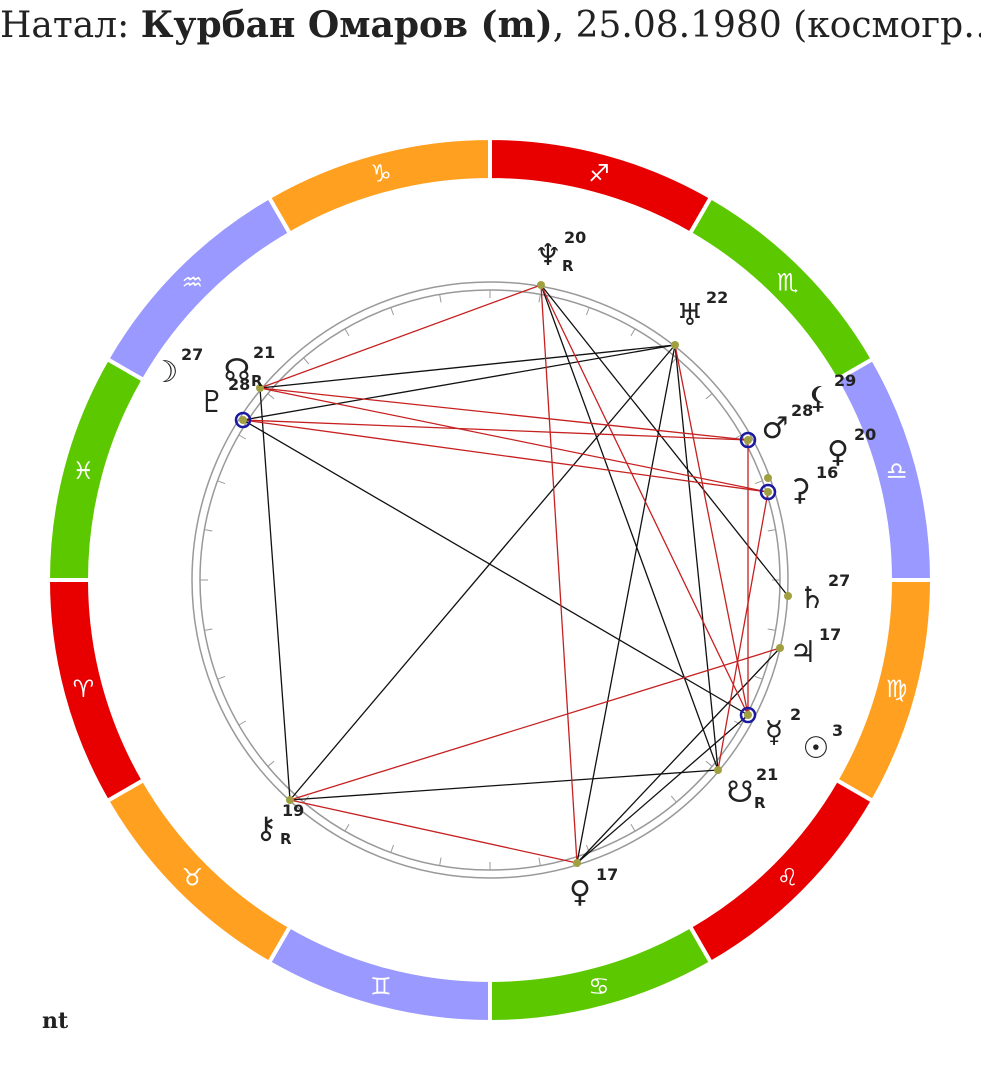 This screenshot has width=981, height=1080. I want to click on sign-glyph: ♊, so click(381, 987).